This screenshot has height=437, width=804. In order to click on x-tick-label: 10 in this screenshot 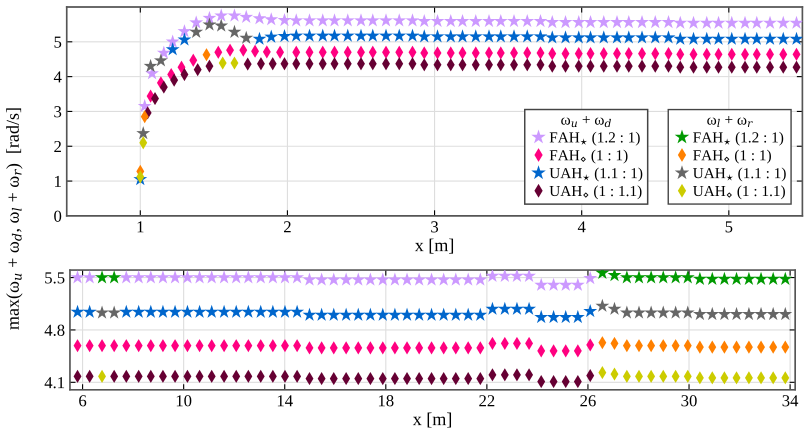, I will do `click(184, 400)`.